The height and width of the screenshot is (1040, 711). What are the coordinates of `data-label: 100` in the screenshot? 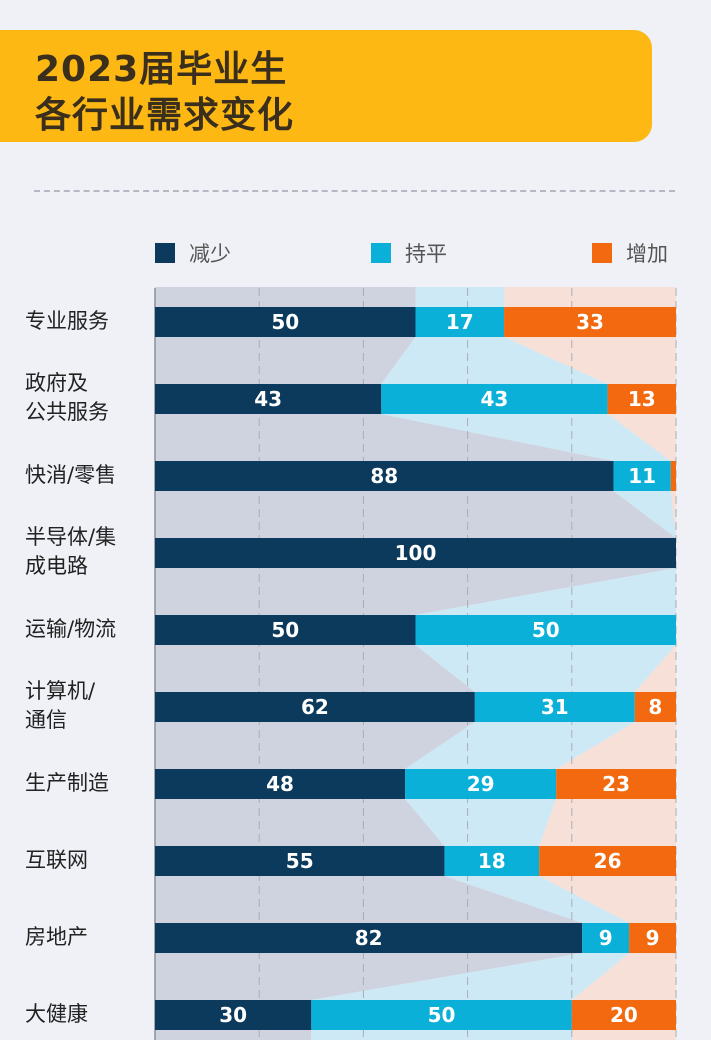 It's located at (416, 553).